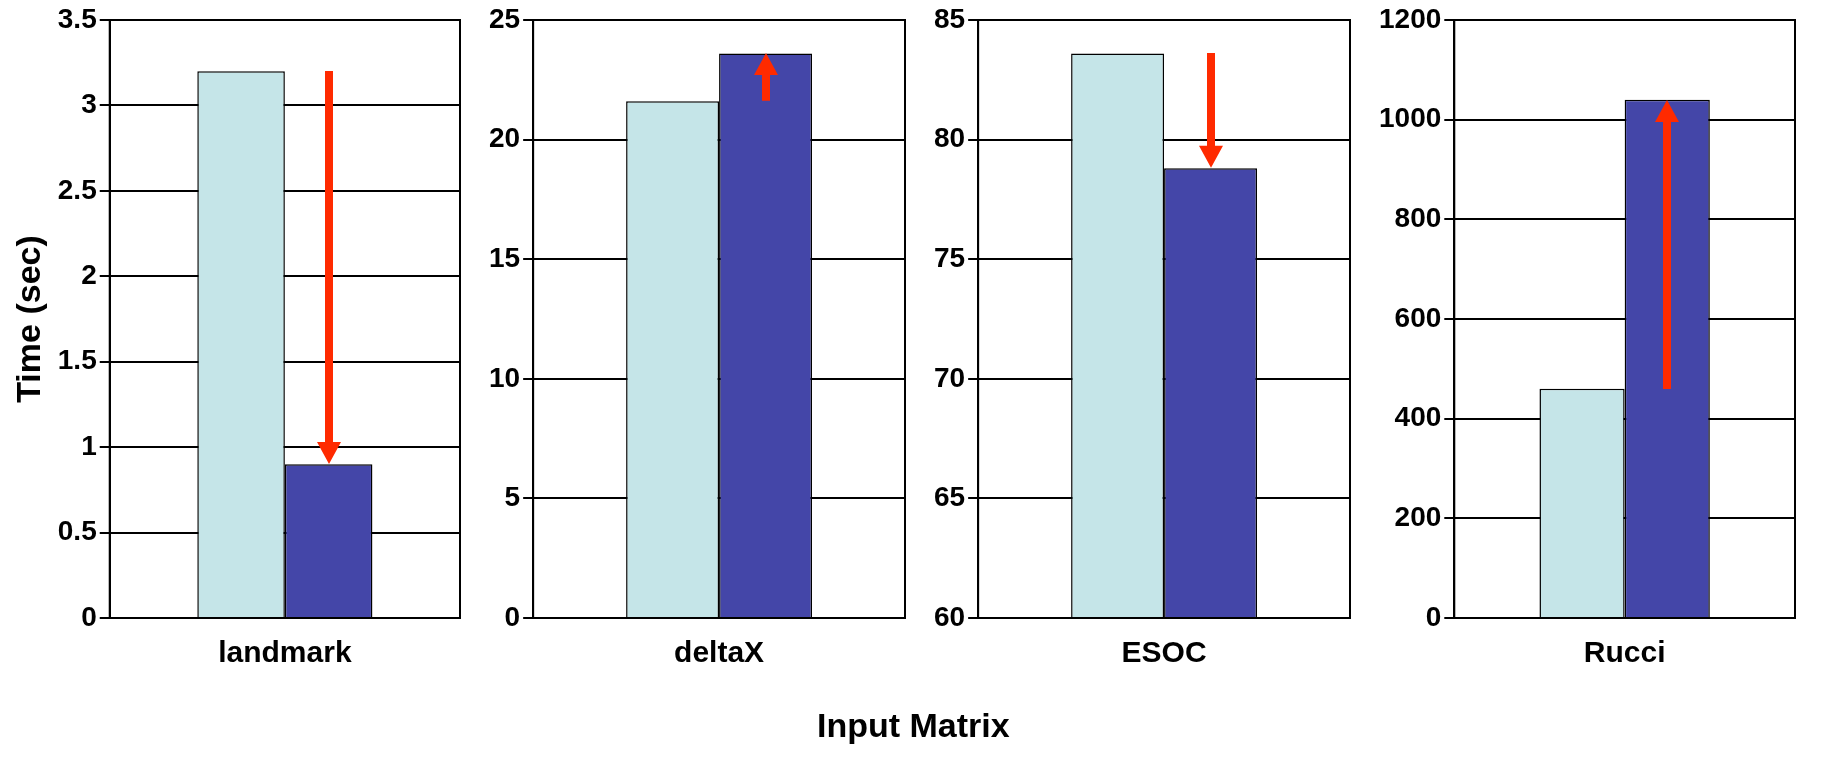 The image size is (1827, 779). I want to click on y-tick-label: 15, so click(504, 257).